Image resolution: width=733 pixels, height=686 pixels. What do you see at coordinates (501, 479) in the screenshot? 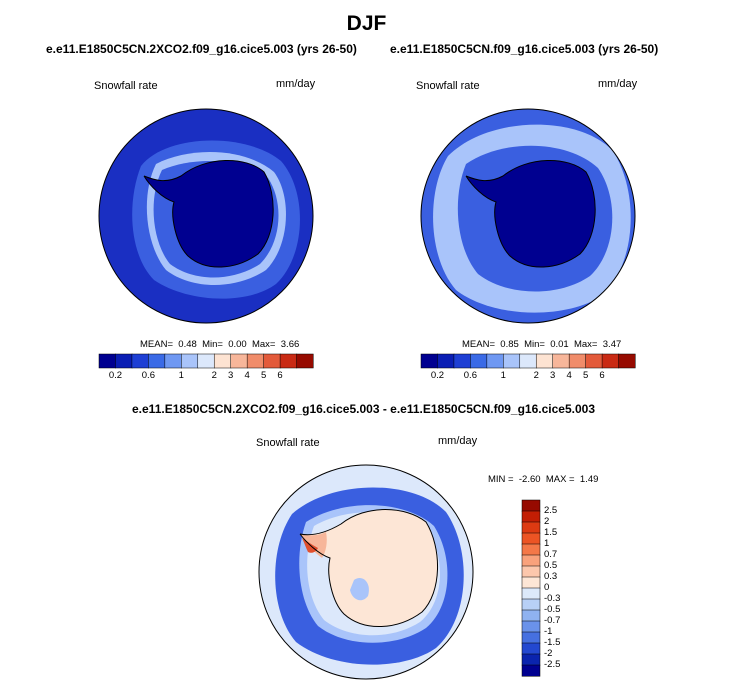
I see `diff-min-label: MIN =` at bounding box center [501, 479].